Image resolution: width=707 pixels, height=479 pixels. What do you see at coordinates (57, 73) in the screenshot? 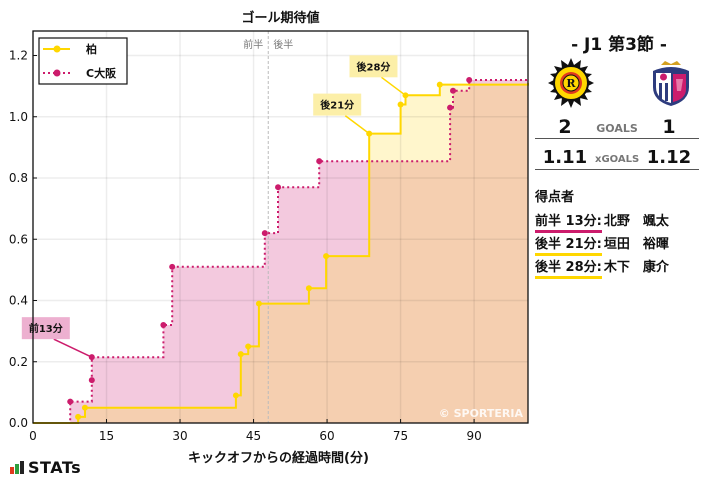
I see `legend-away-marker-icon` at bounding box center [57, 73].